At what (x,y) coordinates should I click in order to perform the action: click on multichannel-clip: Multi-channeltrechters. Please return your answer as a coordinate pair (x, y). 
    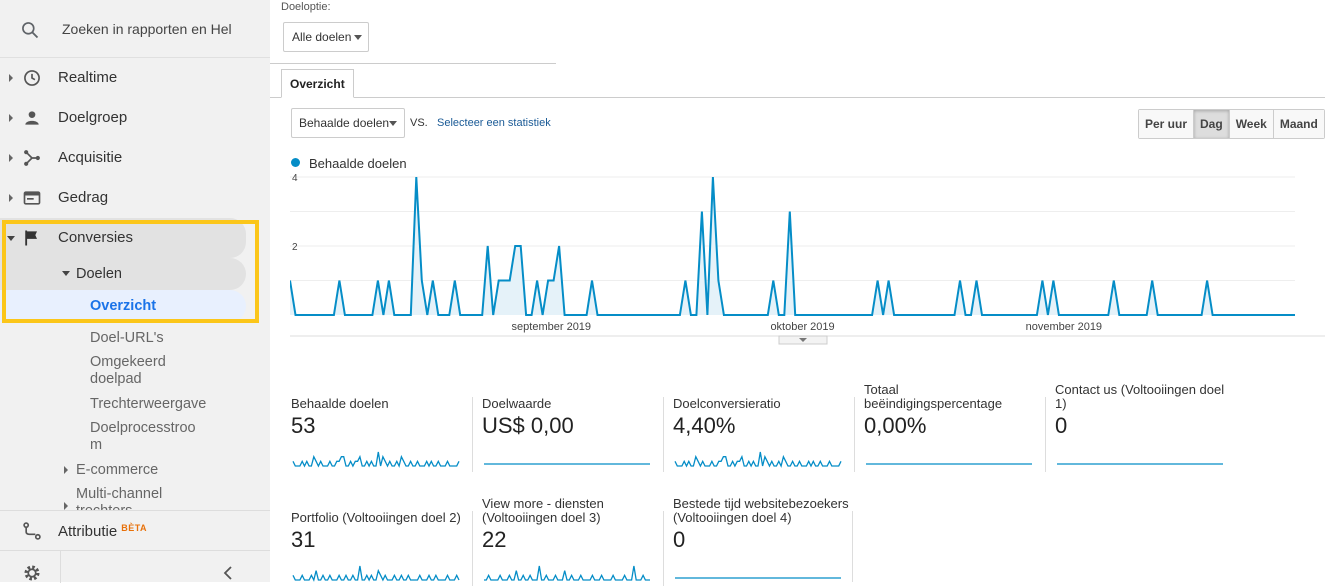
    Looking at the image, I should click on (135, 497).